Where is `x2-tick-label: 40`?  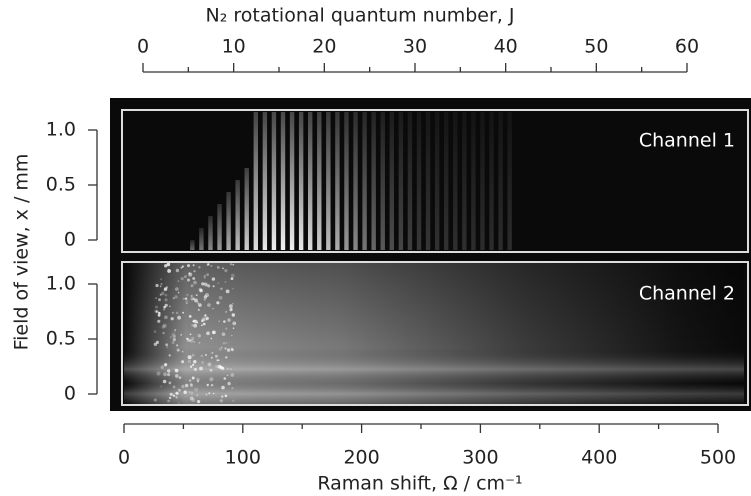
x2-tick-label: 40 is located at coordinates (506, 47).